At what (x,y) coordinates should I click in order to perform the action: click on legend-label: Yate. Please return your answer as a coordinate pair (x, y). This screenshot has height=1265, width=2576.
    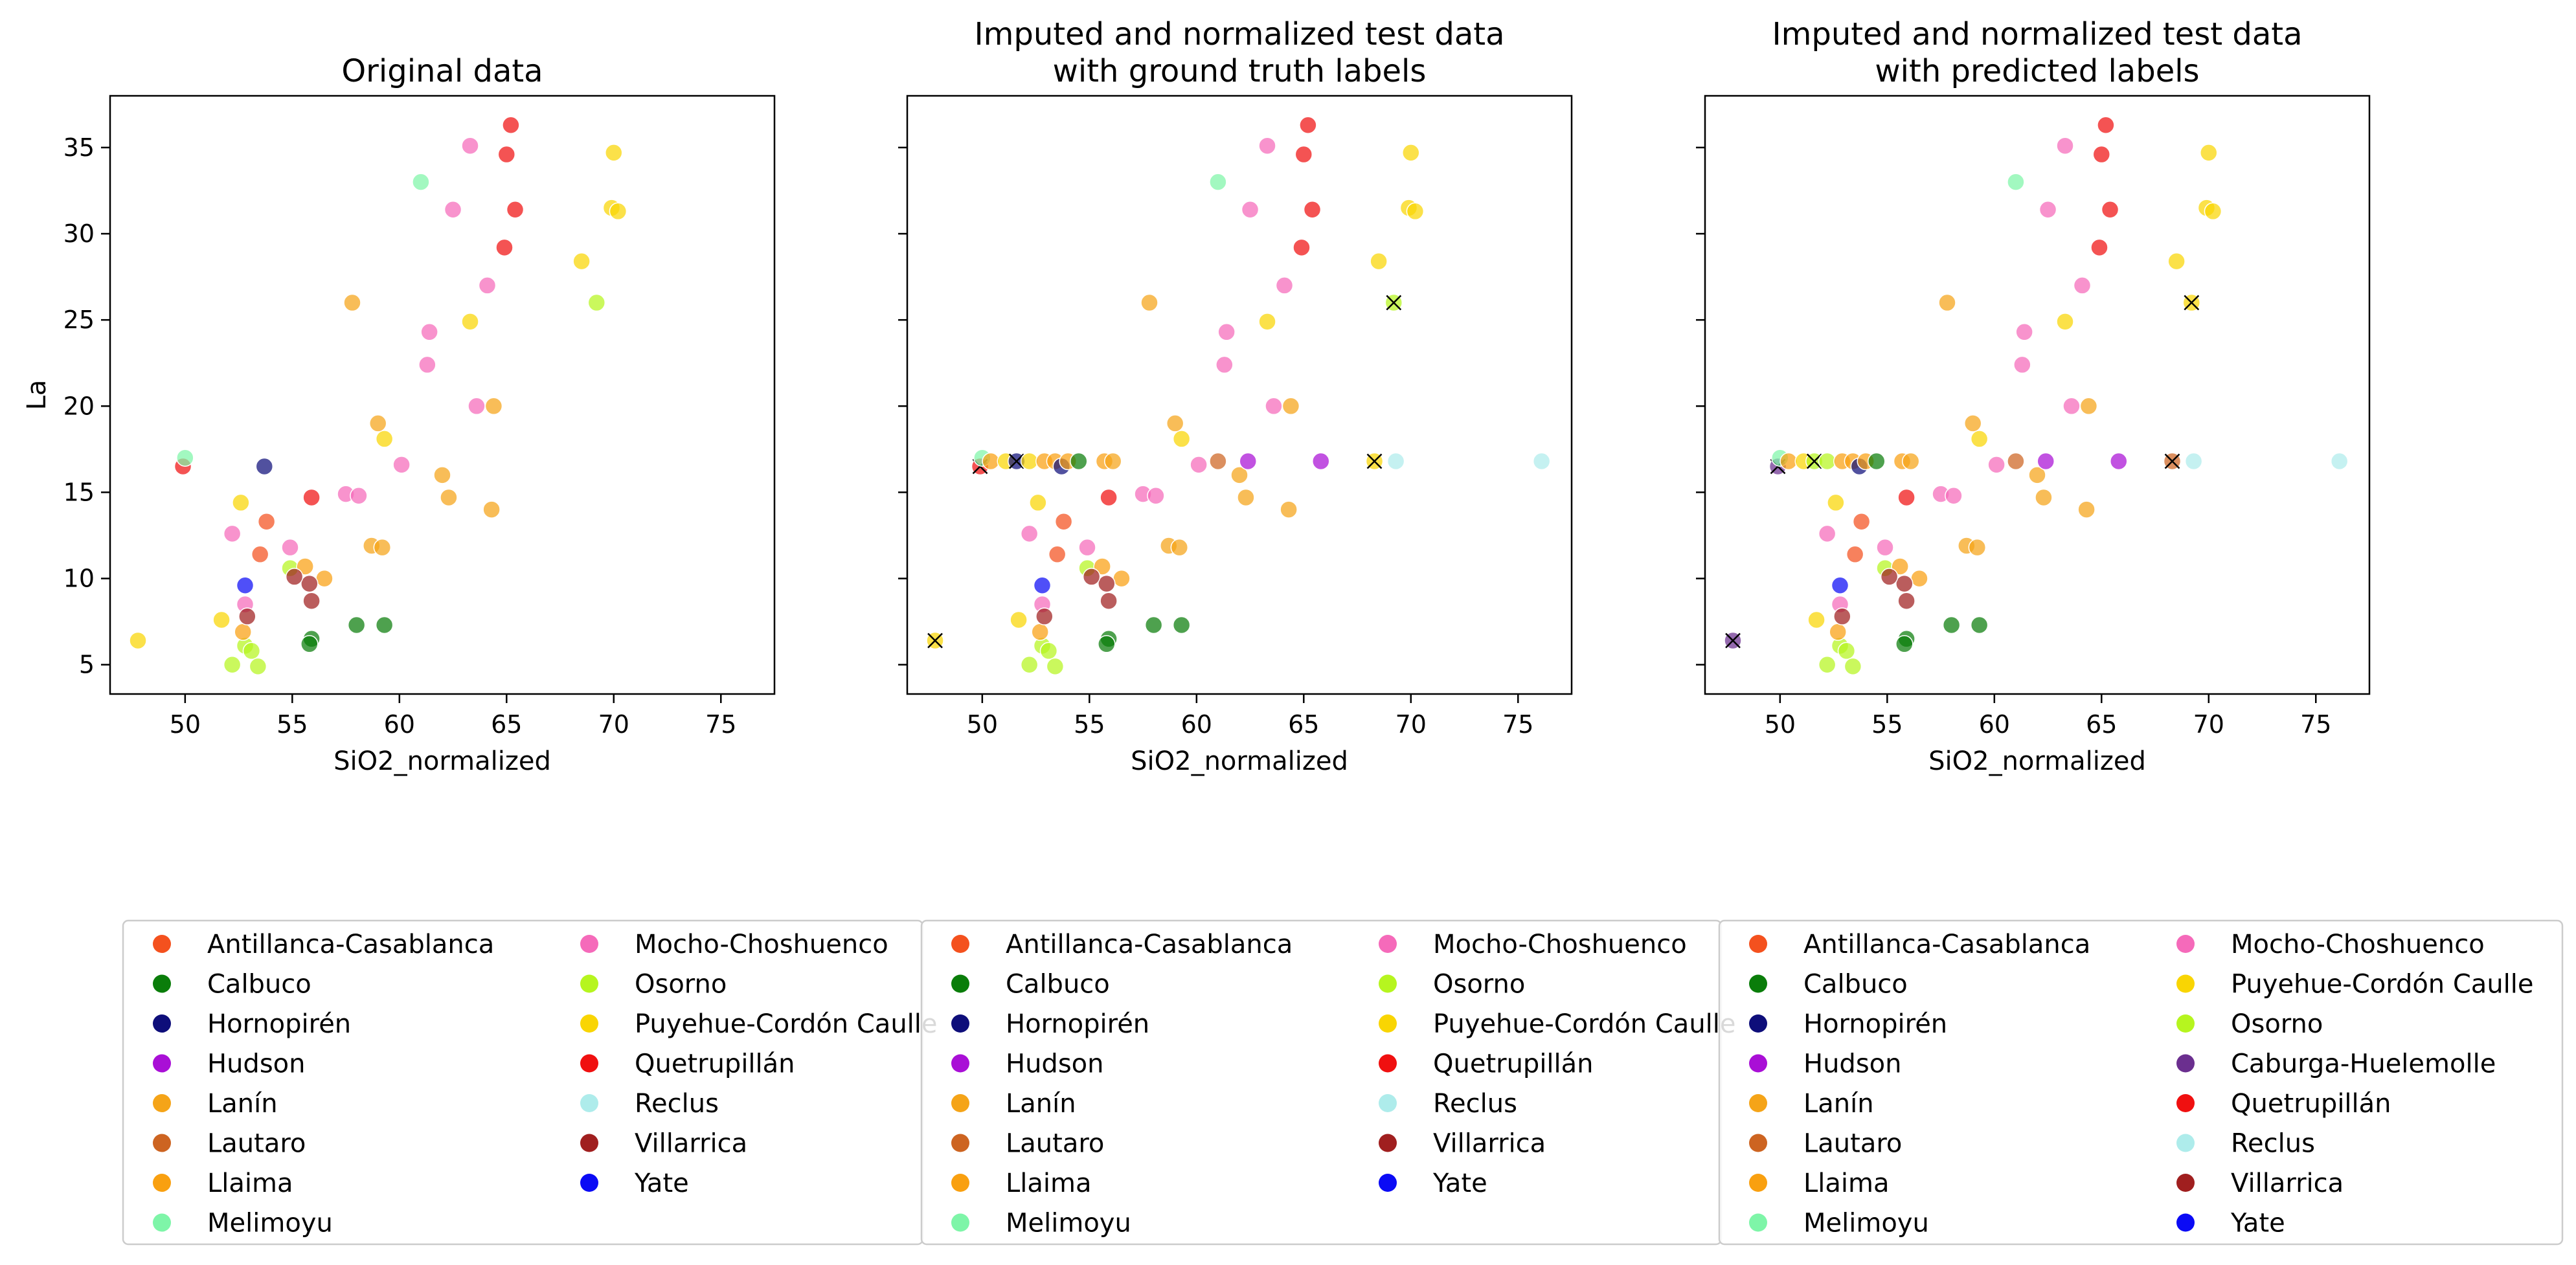
    Looking at the image, I should click on (661, 1183).